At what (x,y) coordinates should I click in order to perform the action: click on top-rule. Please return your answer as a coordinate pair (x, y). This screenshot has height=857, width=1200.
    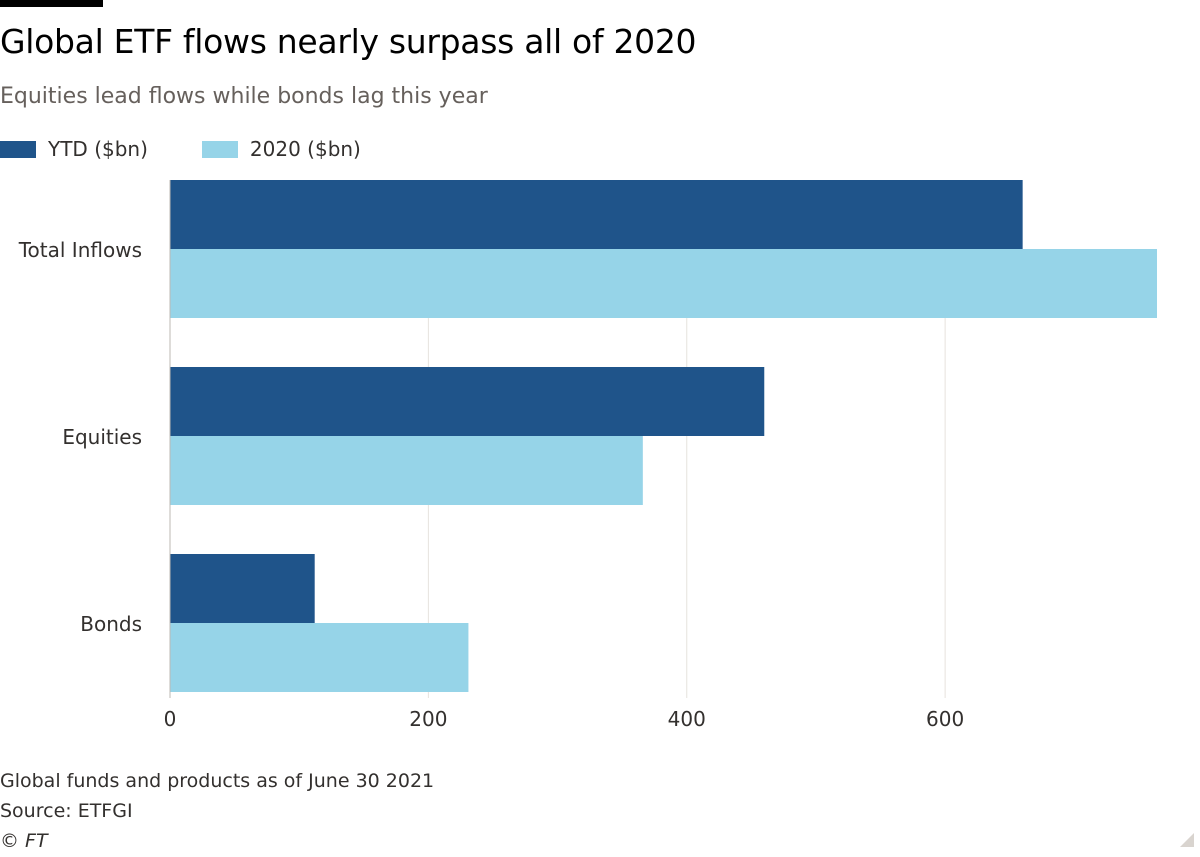
    Looking at the image, I should click on (51, 3).